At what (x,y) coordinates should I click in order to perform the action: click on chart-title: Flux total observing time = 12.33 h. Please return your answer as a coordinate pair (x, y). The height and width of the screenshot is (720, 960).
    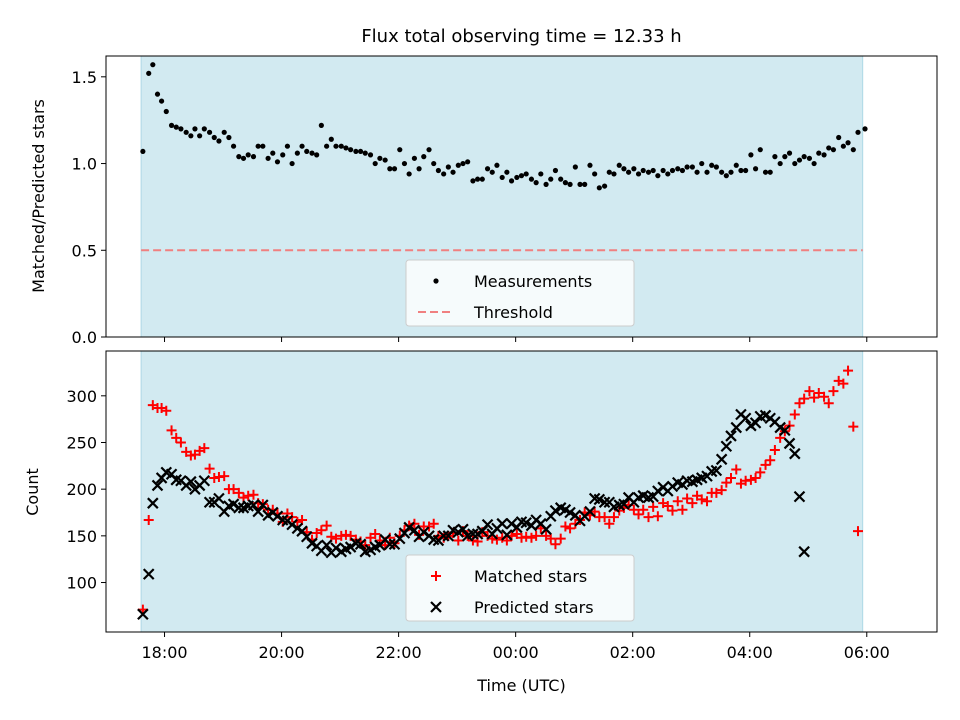
    Looking at the image, I should click on (521, 36).